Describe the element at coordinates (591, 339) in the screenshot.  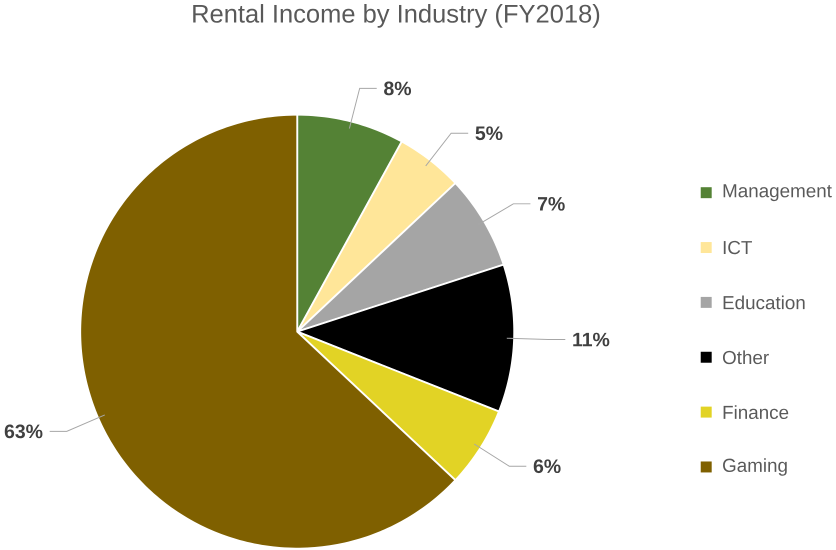
I see `data-label: 11%` at that location.